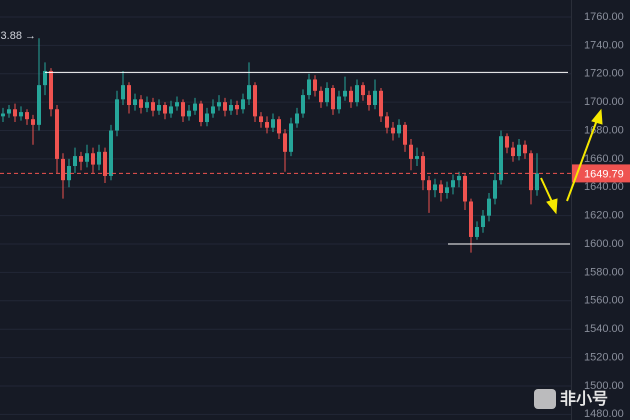  What do you see at coordinates (604, 386) in the screenshot?
I see `y-tick-label: 1500.00` at bounding box center [604, 386].